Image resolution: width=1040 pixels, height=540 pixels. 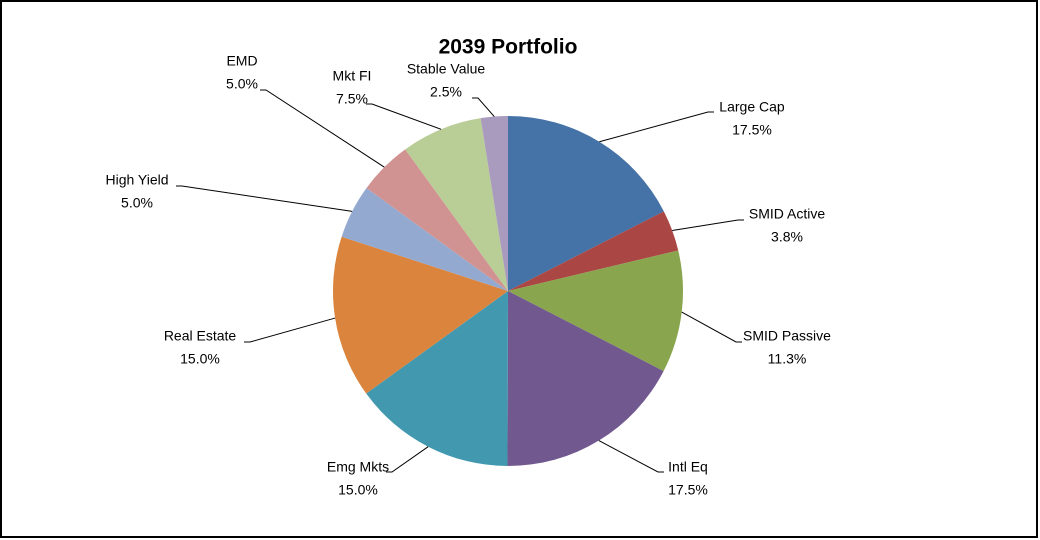 I want to click on data-label-name: Emg Mkts, so click(x=358, y=467).